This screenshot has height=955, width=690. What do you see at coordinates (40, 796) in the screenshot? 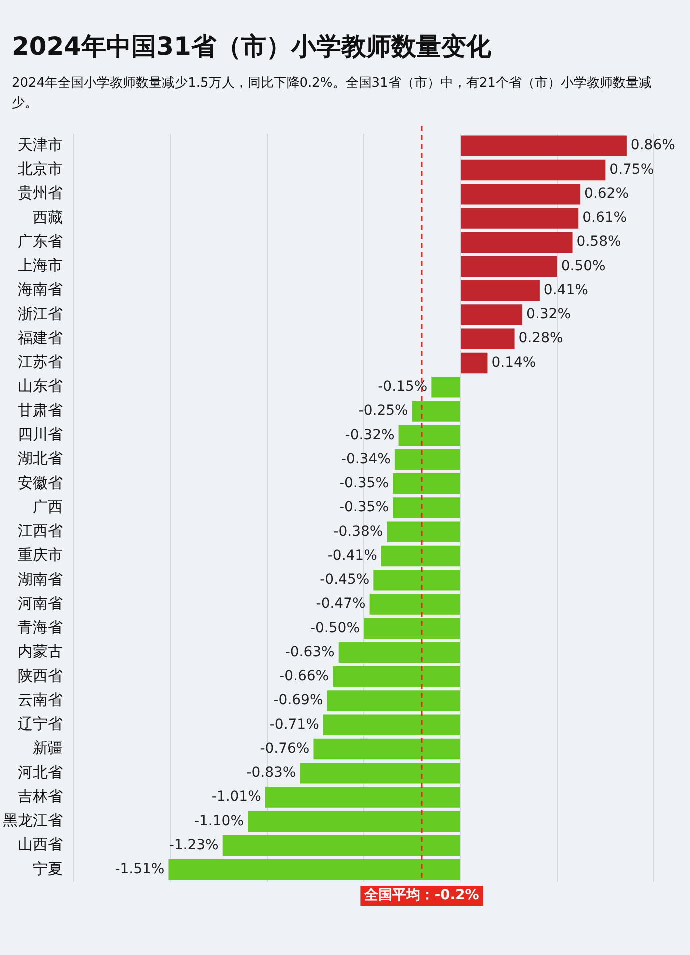
I see `y-tick-label: 吉林省` at bounding box center [40, 796].